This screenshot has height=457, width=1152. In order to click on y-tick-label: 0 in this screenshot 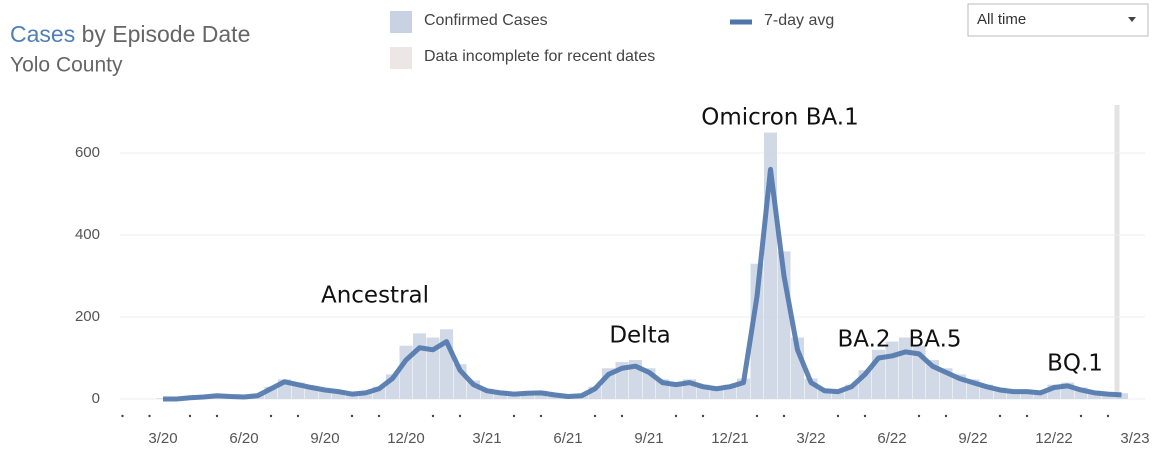, I will do `click(96, 398)`.